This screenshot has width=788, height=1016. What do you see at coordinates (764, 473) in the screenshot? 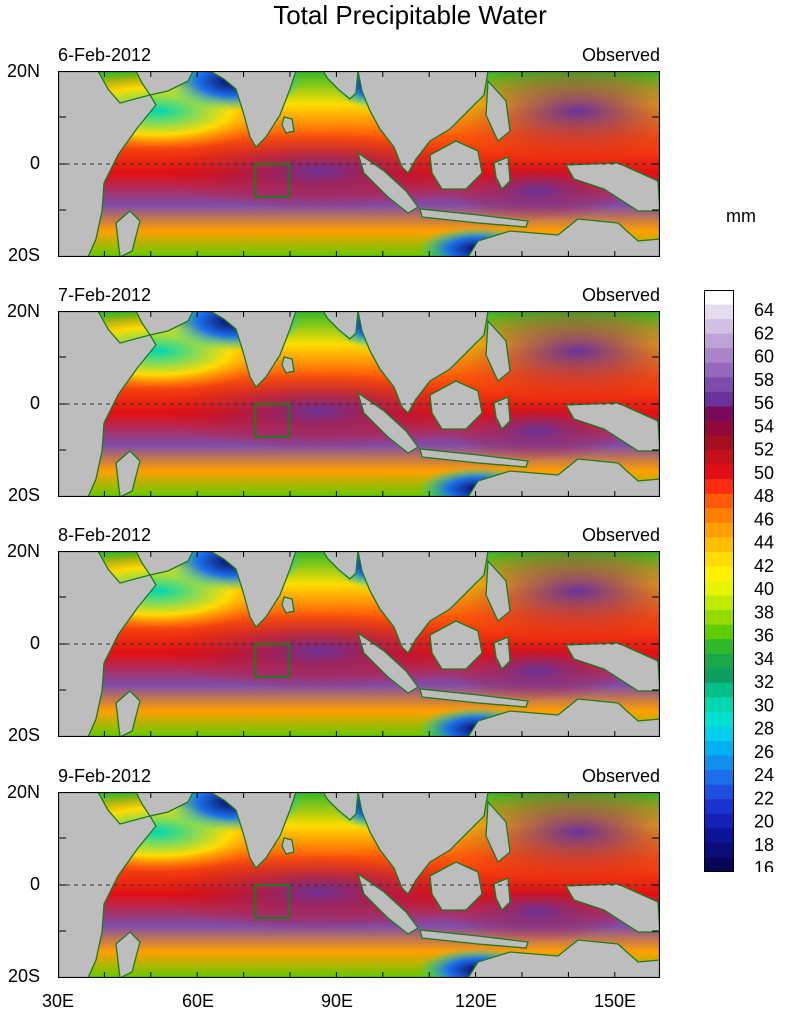
I see `colorbar-tick-label: 50` at bounding box center [764, 473].